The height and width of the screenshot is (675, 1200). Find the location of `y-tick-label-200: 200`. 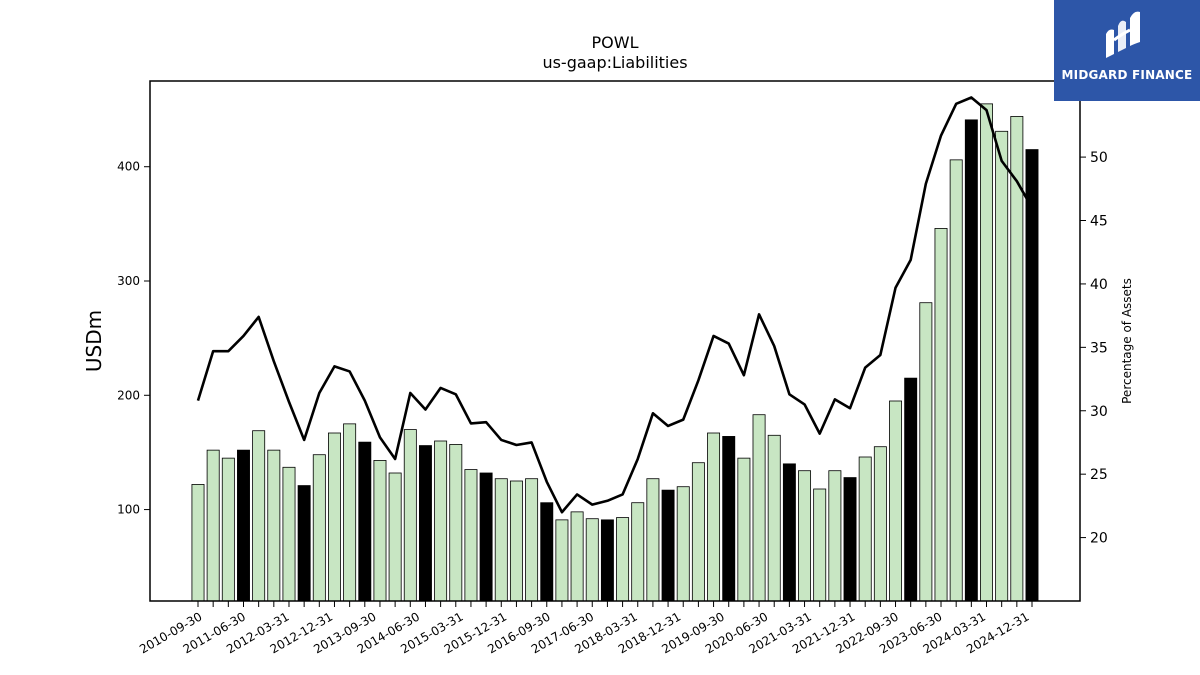

y-tick-label-200: 200 is located at coordinates (128, 395).